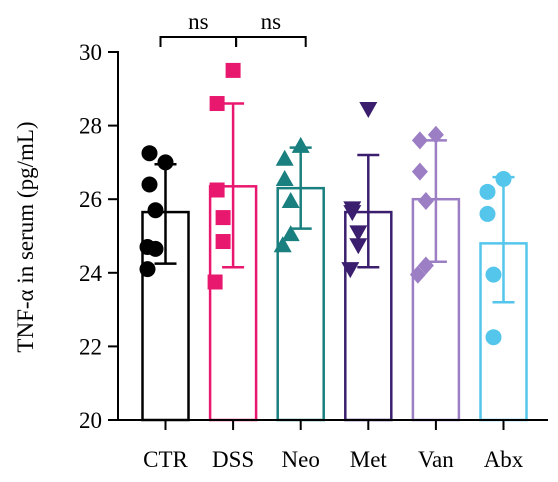 This screenshot has height=482, width=558. What do you see at coordinates (504, 459) in the screenshot?
I see `x-tick-label: Abx` at bounding box center [504, 459].